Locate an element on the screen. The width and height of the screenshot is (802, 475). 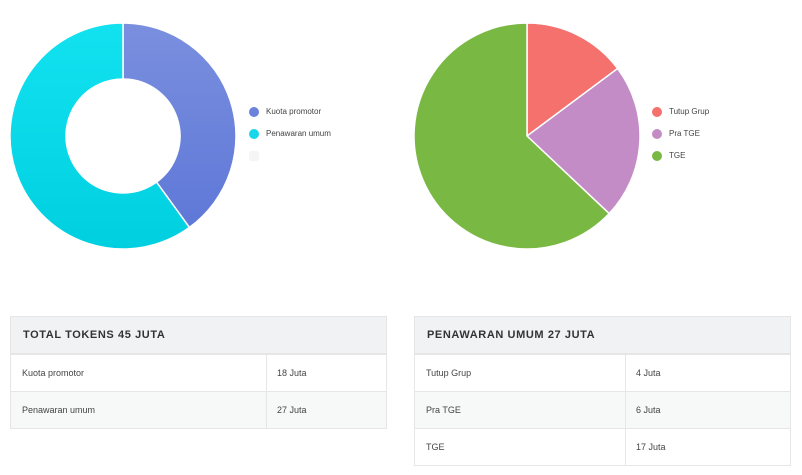
donut-legend: Kuota promotor Penawaran umum is located at coordinates (290, 139).